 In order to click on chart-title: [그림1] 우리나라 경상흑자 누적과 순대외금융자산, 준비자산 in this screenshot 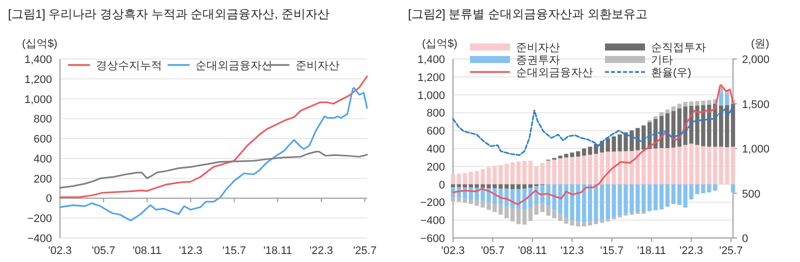, I will do `click(169, 14)`.